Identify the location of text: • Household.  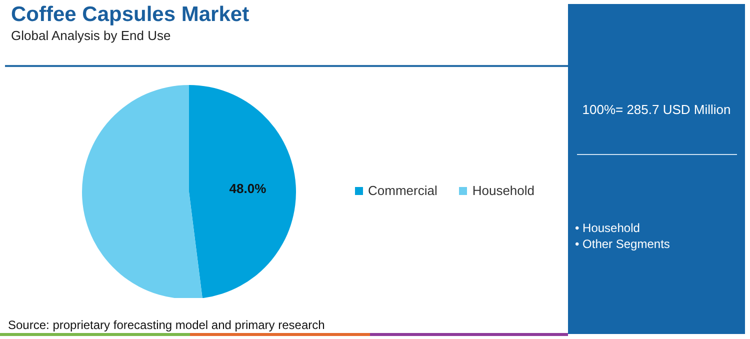
(608, 228).